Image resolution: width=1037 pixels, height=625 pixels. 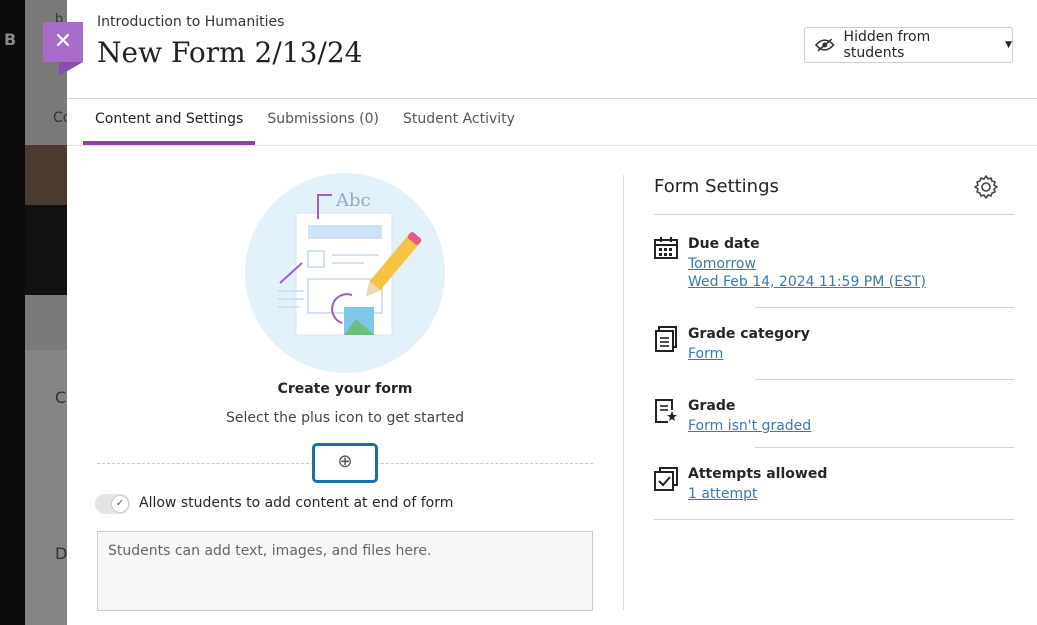 What do you see at coordinates (724, 244) in the screenshot?
I see `setting-label: Due date` at bounding box center [724, 244].